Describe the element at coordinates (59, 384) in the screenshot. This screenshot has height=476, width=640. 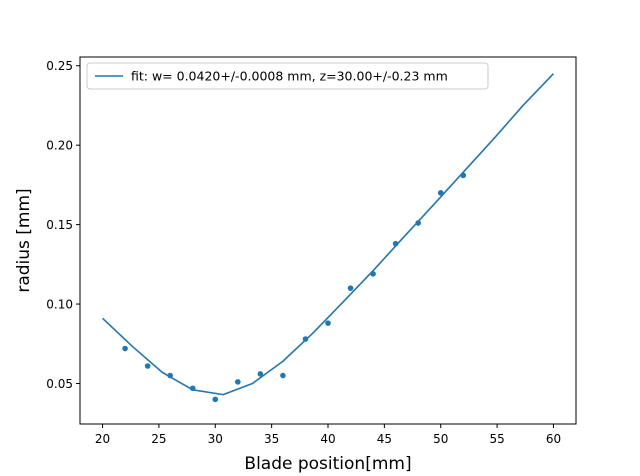
I see `y-tick-label: 0.05` at that location.